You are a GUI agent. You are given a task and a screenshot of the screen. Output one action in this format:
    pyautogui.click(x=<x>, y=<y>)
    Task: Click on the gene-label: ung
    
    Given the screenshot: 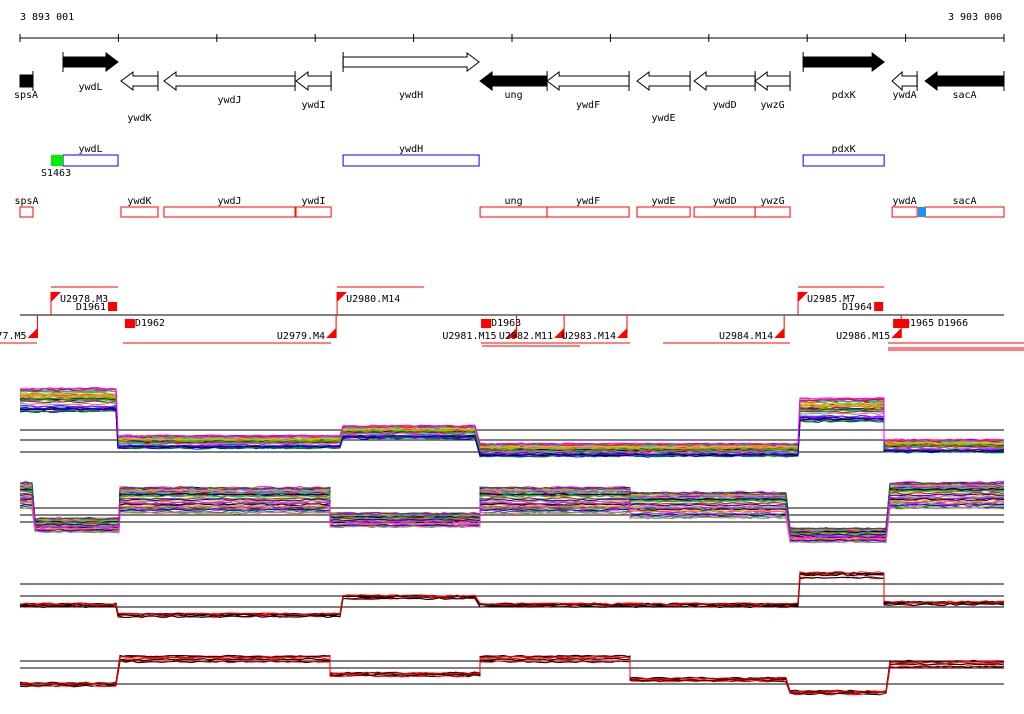 What is the action you would take?
    pyautogui.click(x=514, y=95)
    